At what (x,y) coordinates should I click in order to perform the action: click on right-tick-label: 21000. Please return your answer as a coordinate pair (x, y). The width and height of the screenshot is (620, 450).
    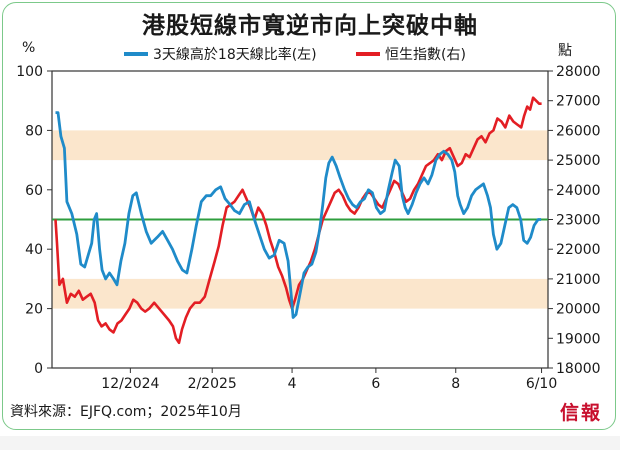
    Looking at the image, I should click on (578, 280).